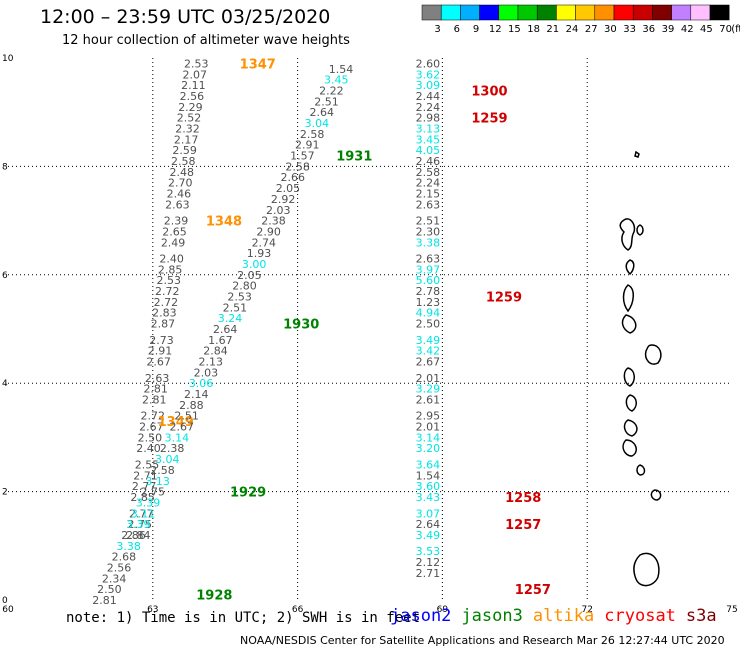  I want to click on swh-value: 3.39, so click(148, 502).